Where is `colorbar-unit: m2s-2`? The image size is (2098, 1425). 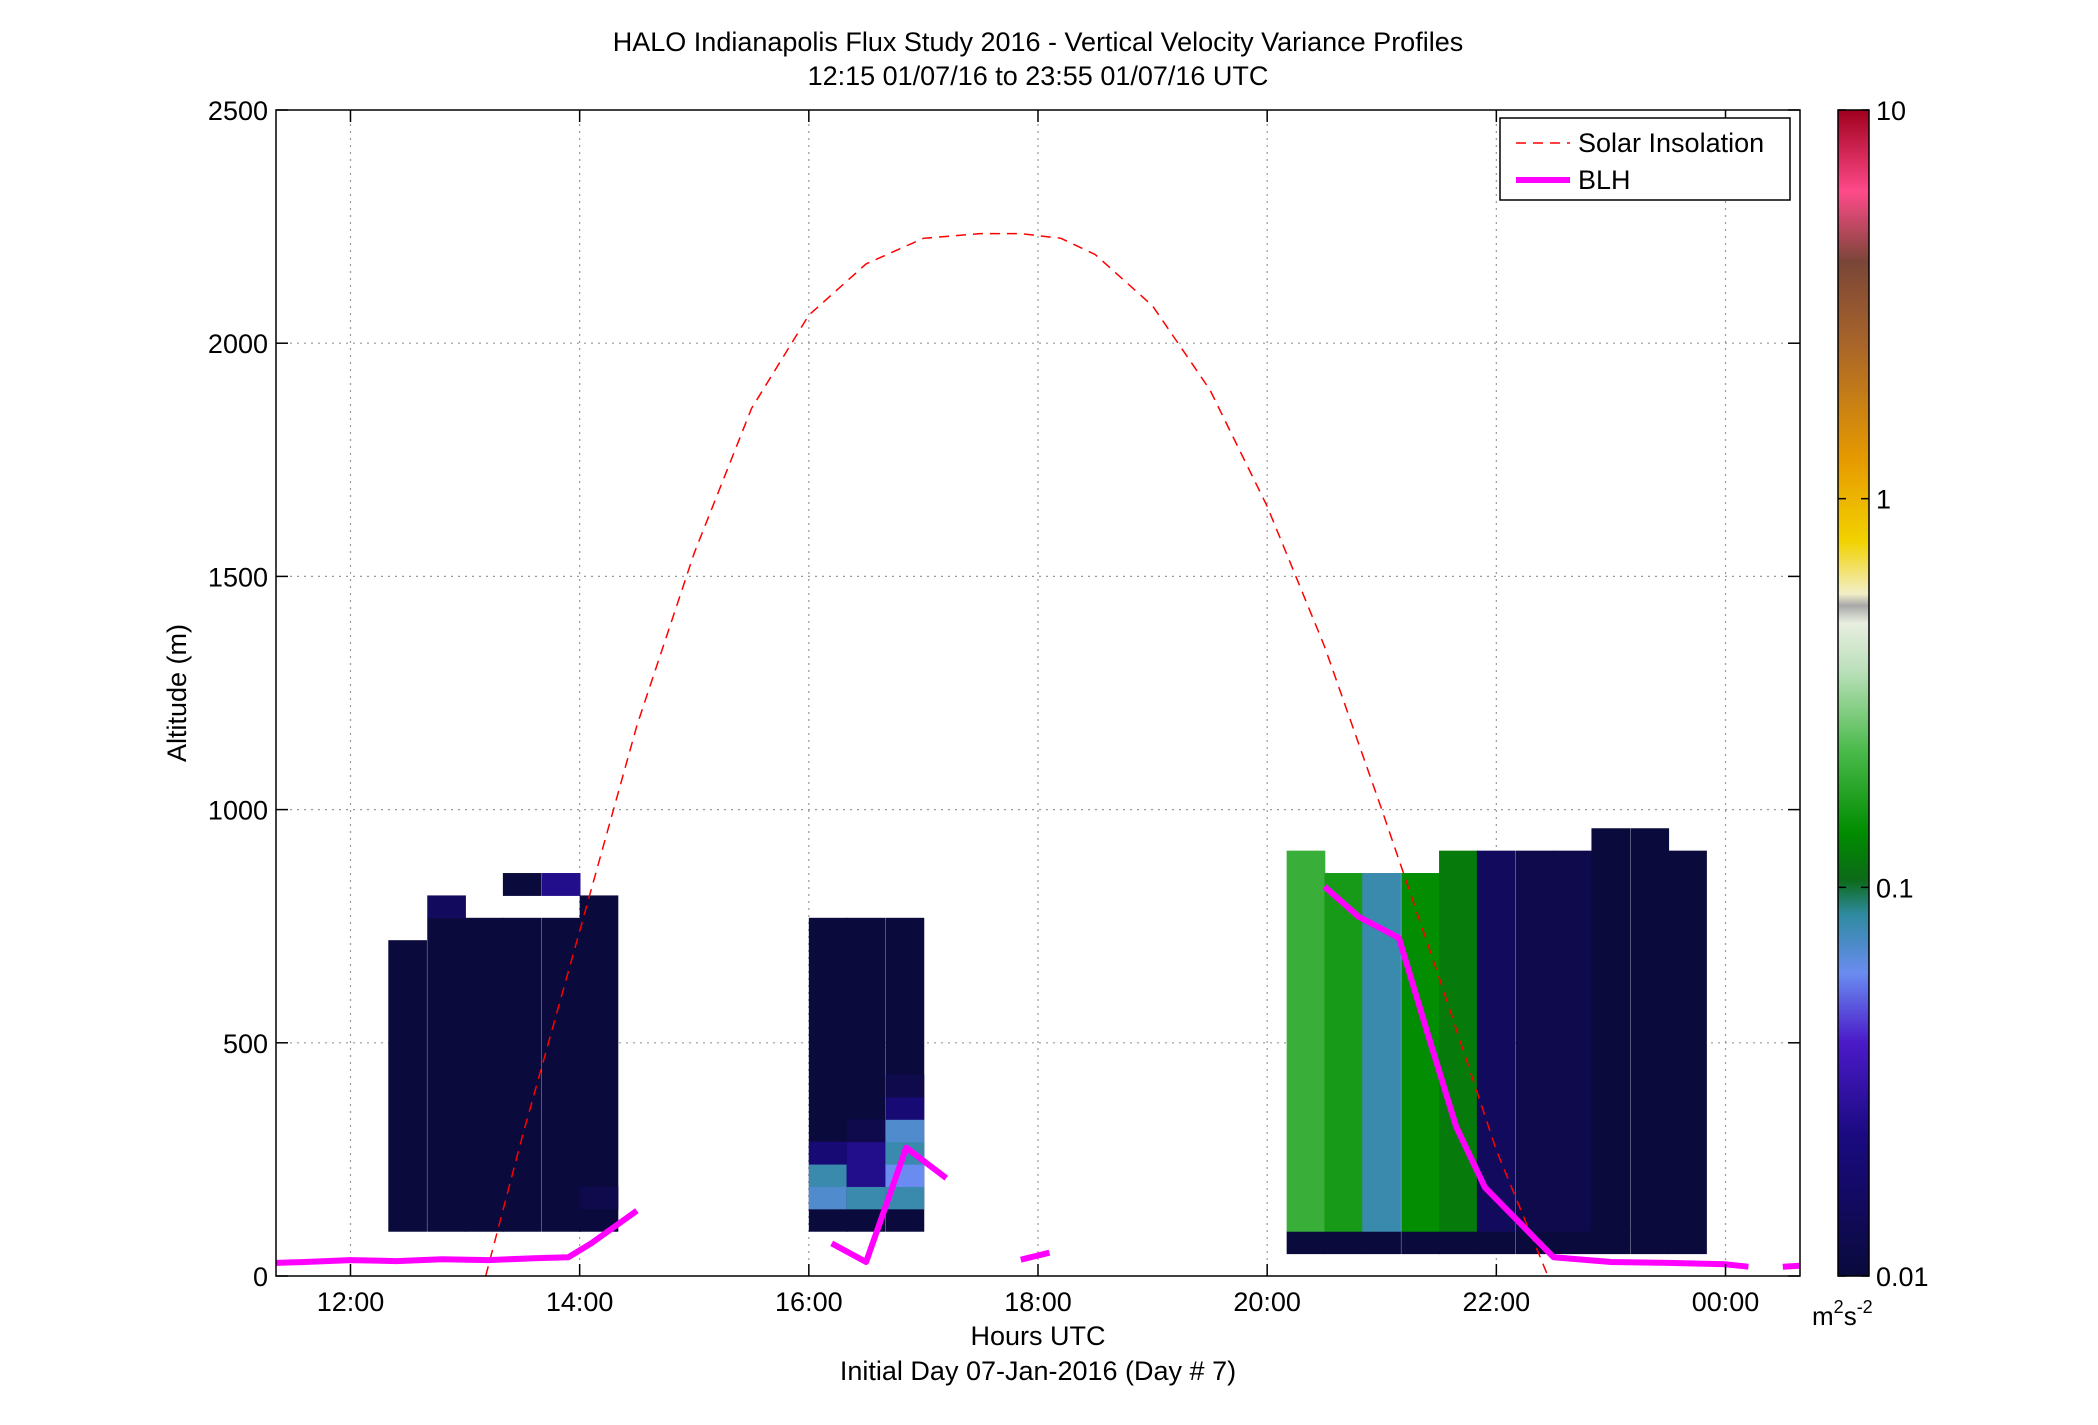
colorbar-unit: m2s-2 is located at coordinates (1842, 1314).